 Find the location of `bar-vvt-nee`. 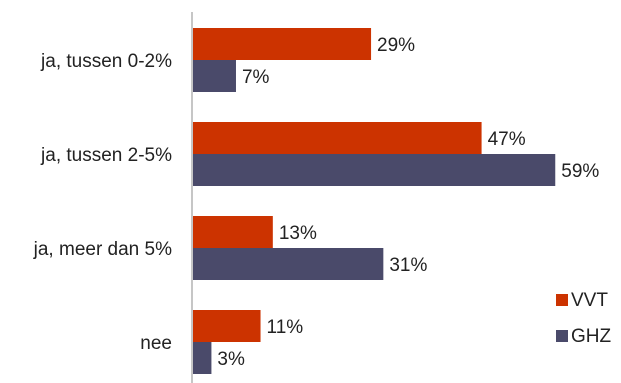

bar-vvt-nee is located at coordinates (227, 326).